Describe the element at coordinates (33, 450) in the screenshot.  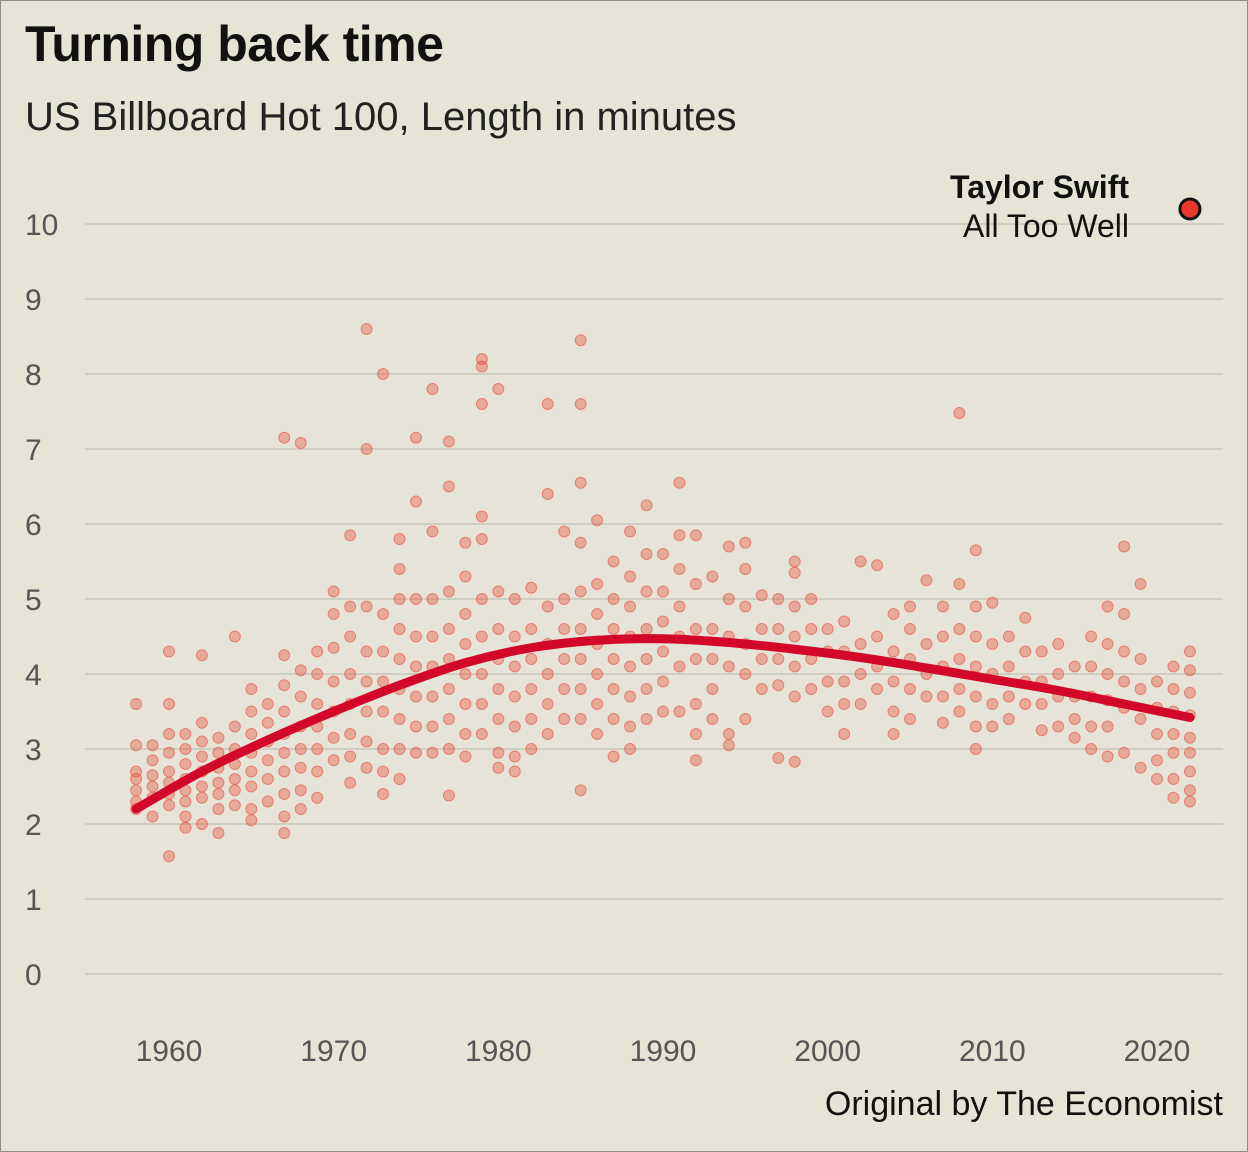
I see `y-tick-label-7: 7` at that location.